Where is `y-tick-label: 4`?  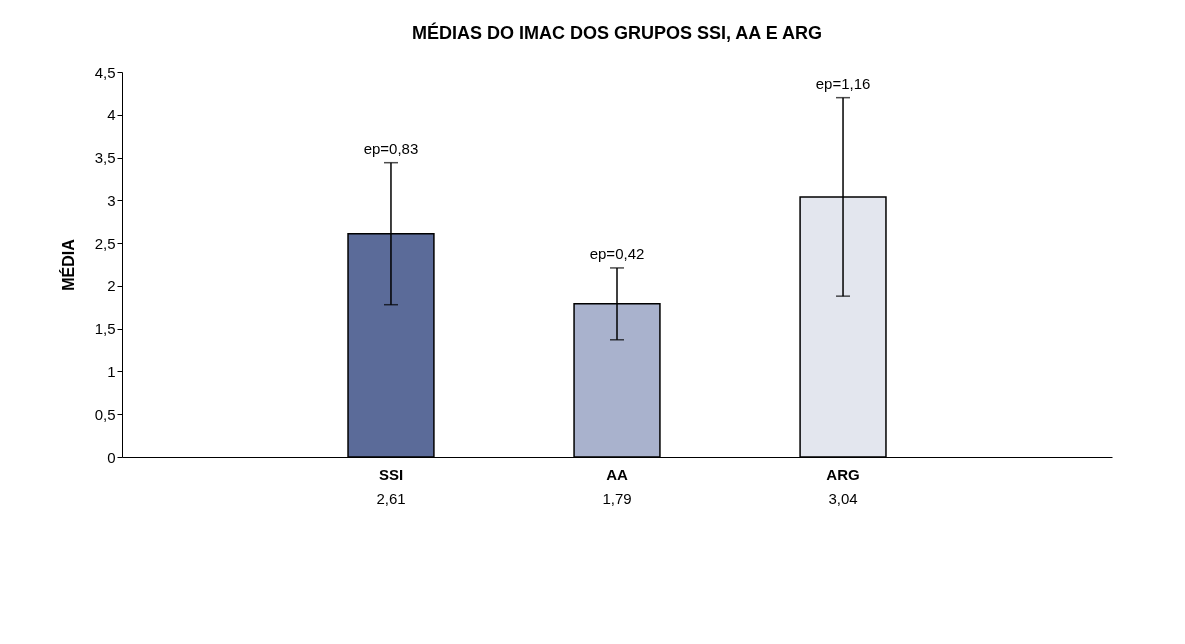 y-tick-label: 4 is located at coordinates (111, 115).